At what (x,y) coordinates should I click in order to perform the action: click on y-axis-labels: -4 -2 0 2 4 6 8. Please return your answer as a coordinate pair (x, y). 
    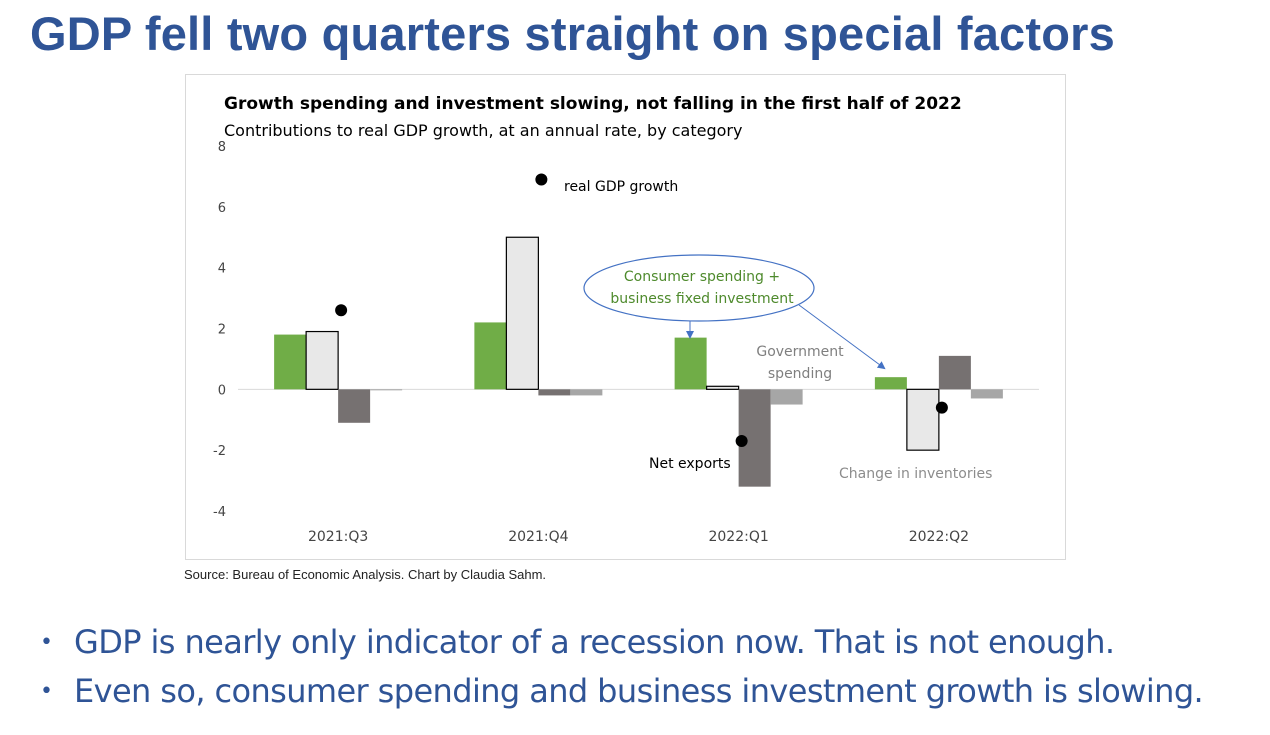
    Looking at the image, I should click on (219, 330).